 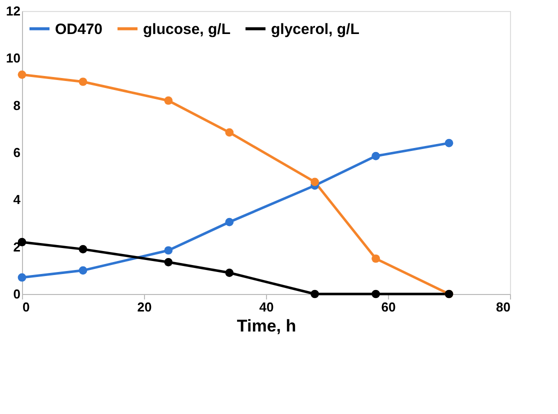 I want to click on y-tick-label: 4, so click(x=17, y=200).